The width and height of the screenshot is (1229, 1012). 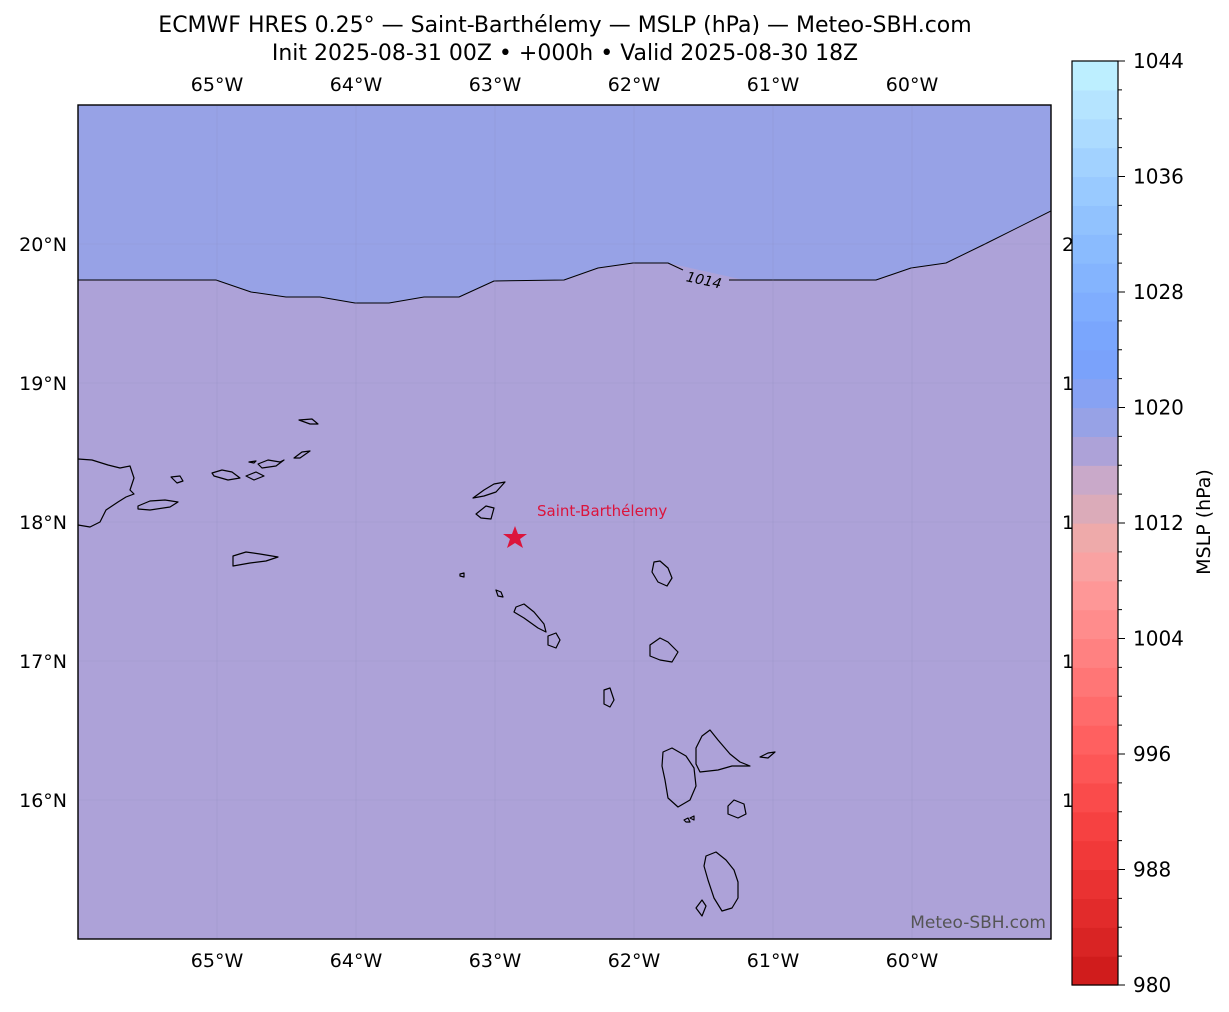 What do you see at coordinates (1204, 522) in the screenshot?
I see `colorbar-label: MSLP (hPa)` at bounding box center [1204, 522].